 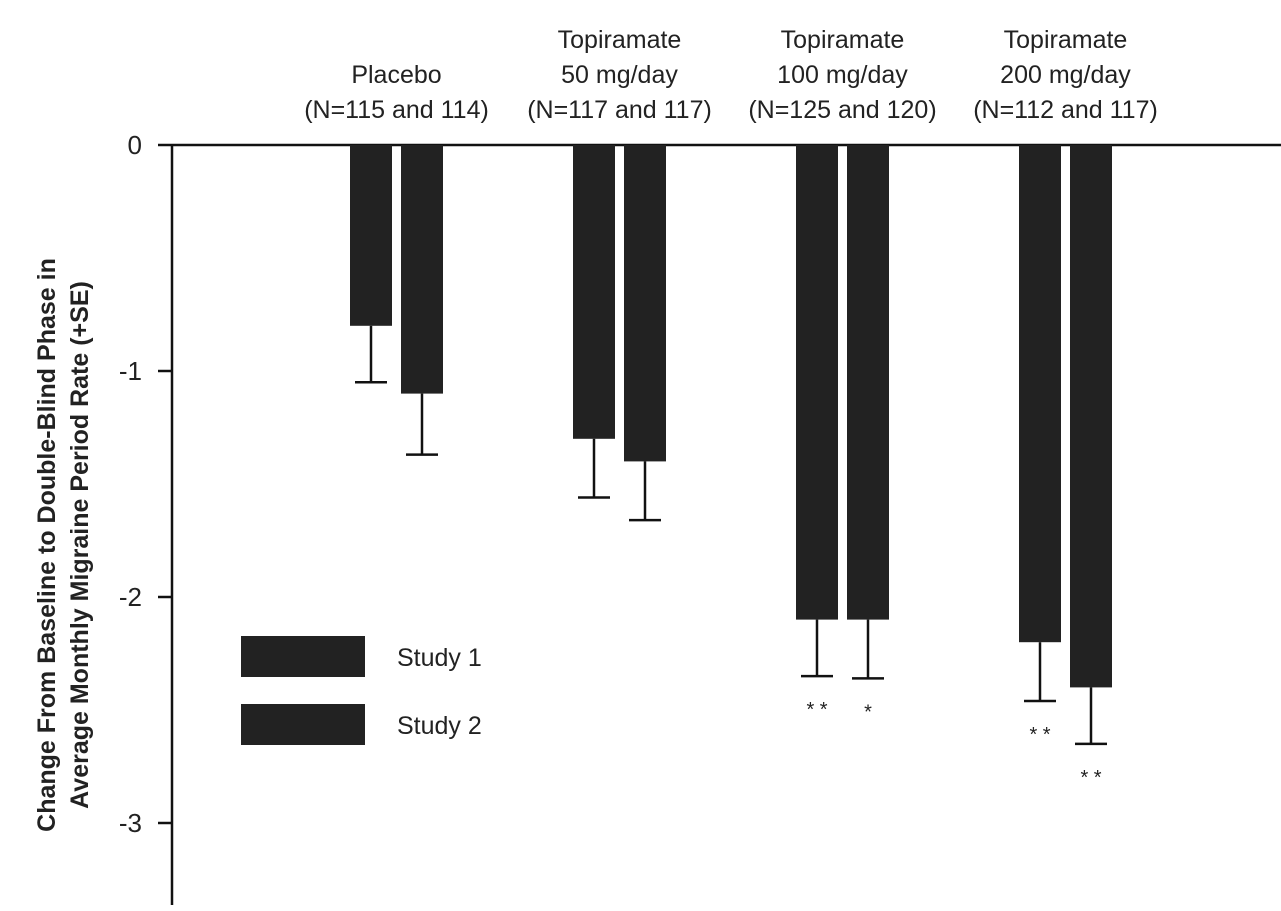 What do you see at coordinates (842, 110) in the screenshot?
I see `category-label-line: (N=125 and 120)` at bounding box center [842, 110].